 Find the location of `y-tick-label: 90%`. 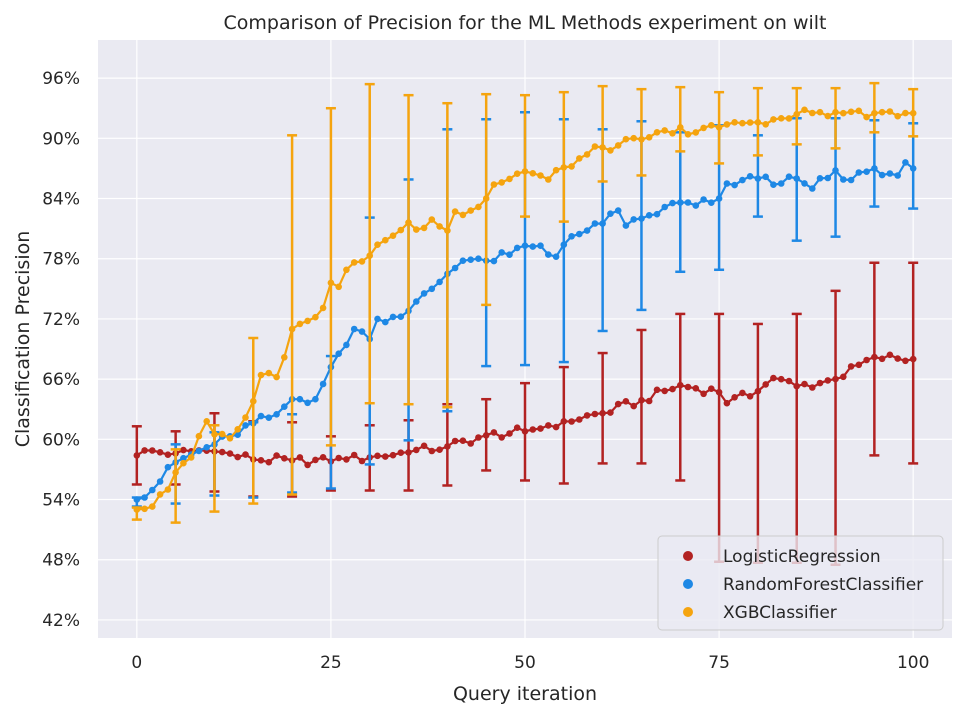

y-tick-label: 90% is located at coordinates (61, 139).